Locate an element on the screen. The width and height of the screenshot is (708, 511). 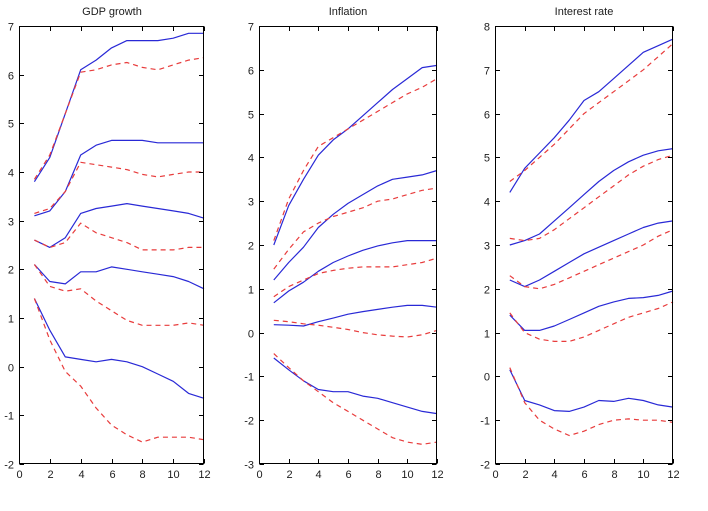
panel-title-gdp-growth: GDP growth is located at coordinates (112, 12).